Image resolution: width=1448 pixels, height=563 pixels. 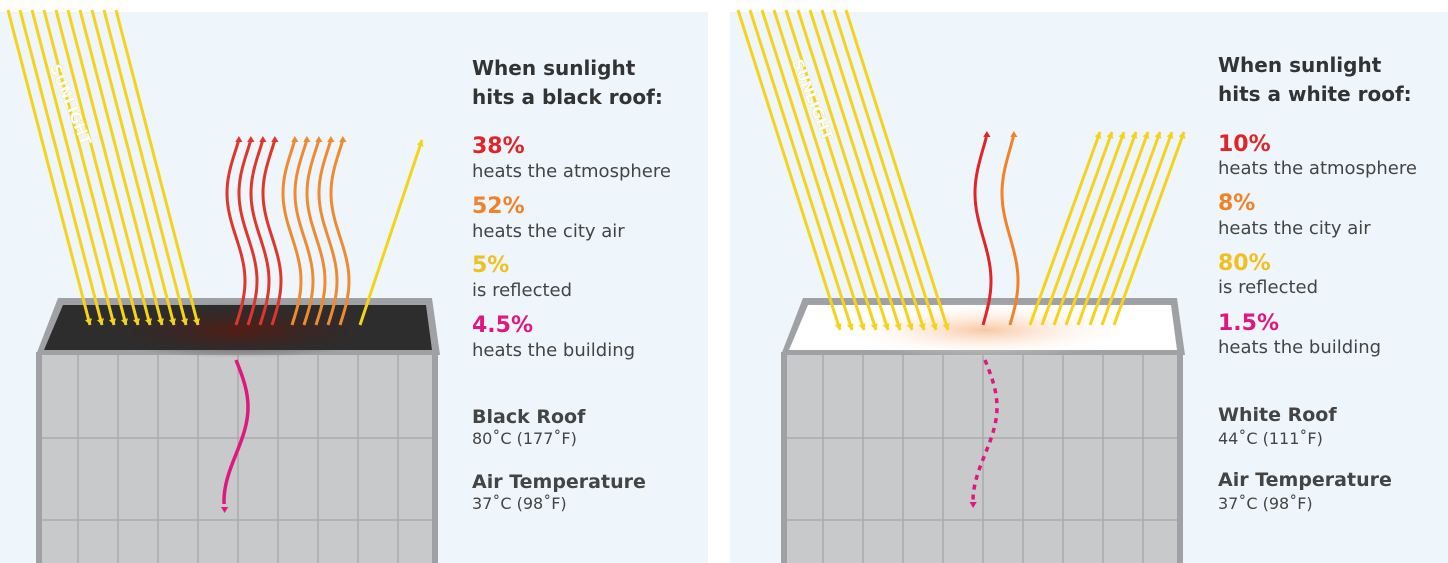 What do you see at coordinates (1294, 228) in the screenshot?
I see `stat-text: heats the city air` at bounding box center [1294, 228].